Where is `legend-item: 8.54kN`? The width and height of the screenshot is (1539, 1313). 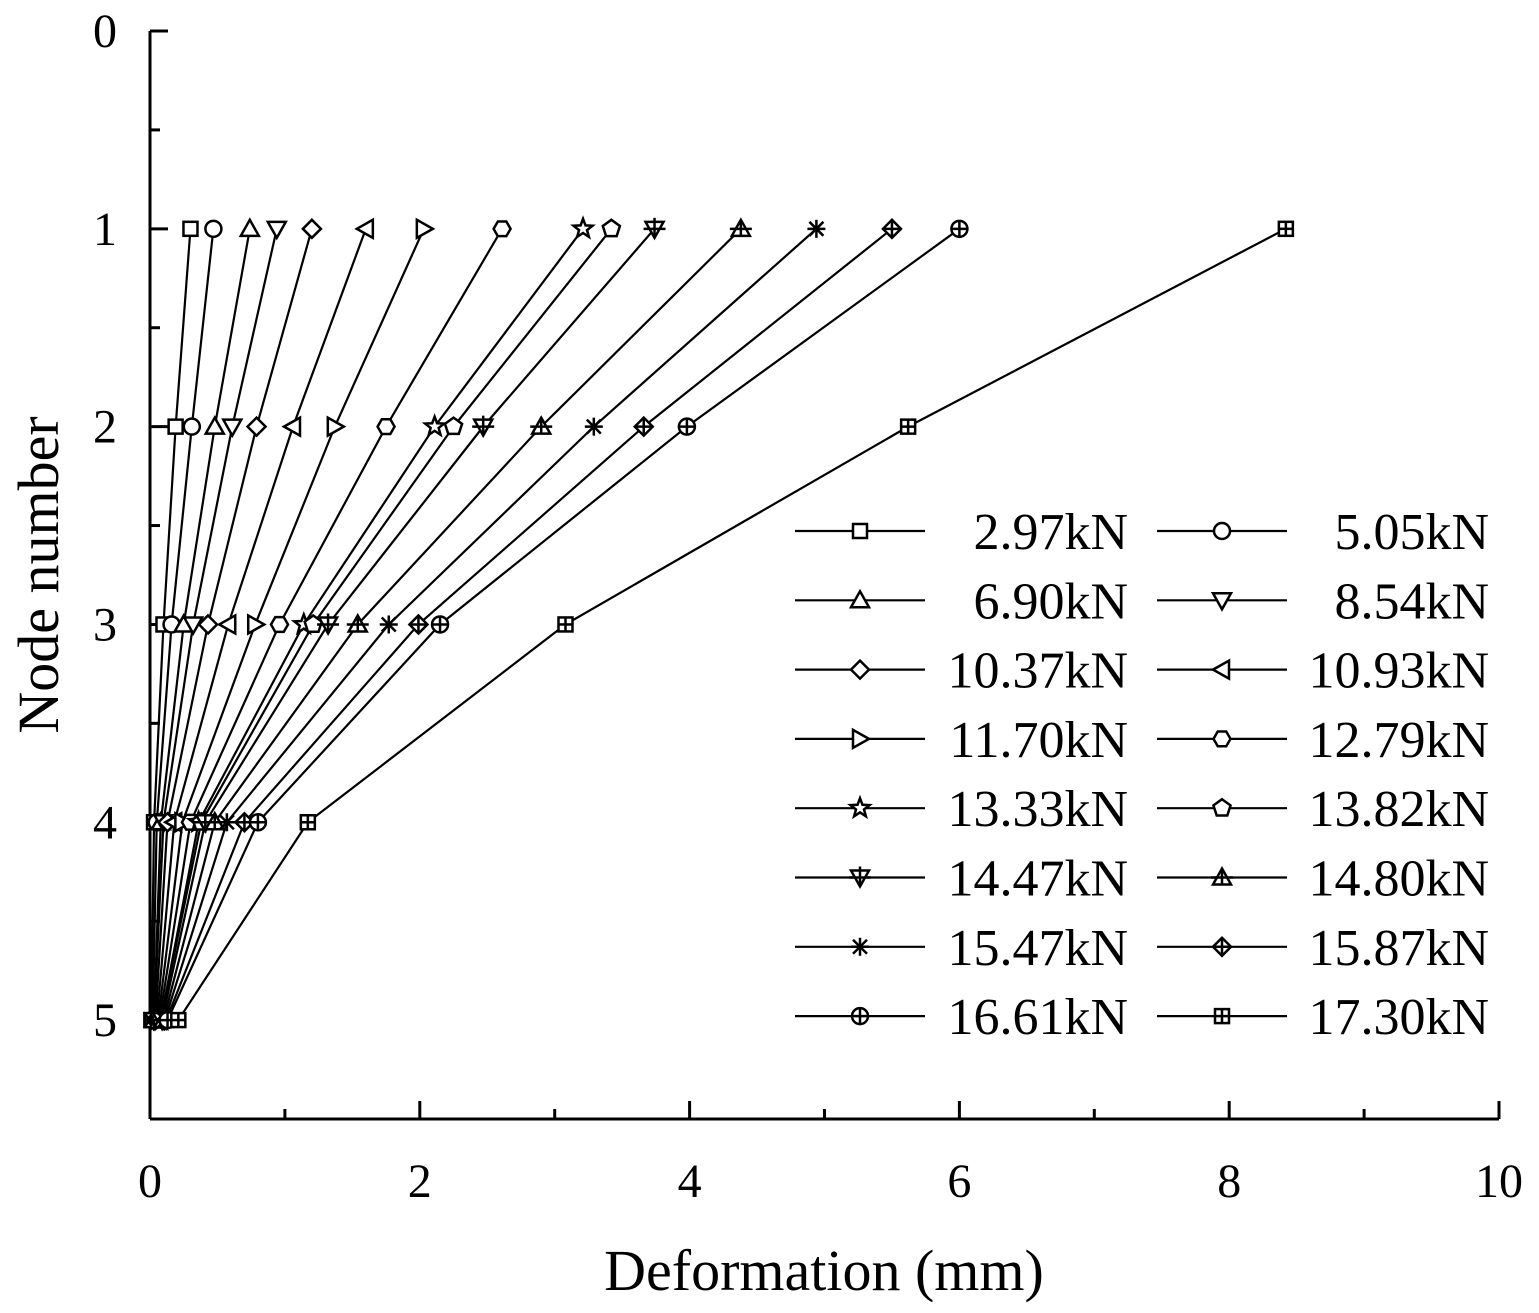 legend-item: 8.54kN is located at coordinates (1323, 601).